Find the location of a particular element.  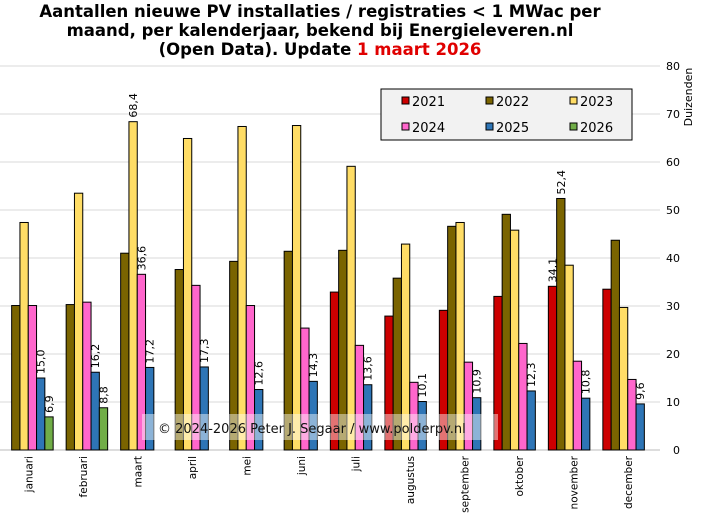

legend-swatch-2023 is located at coordinates (573, 100).